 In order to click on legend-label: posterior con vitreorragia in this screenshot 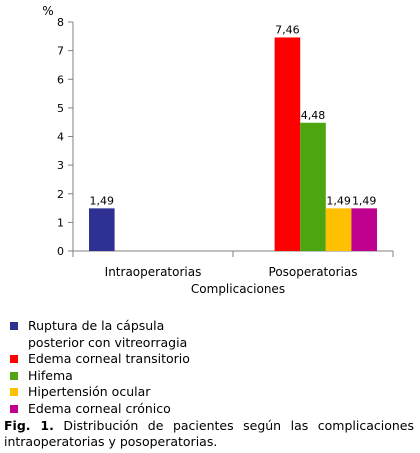, I will do `click(108, 342)`.